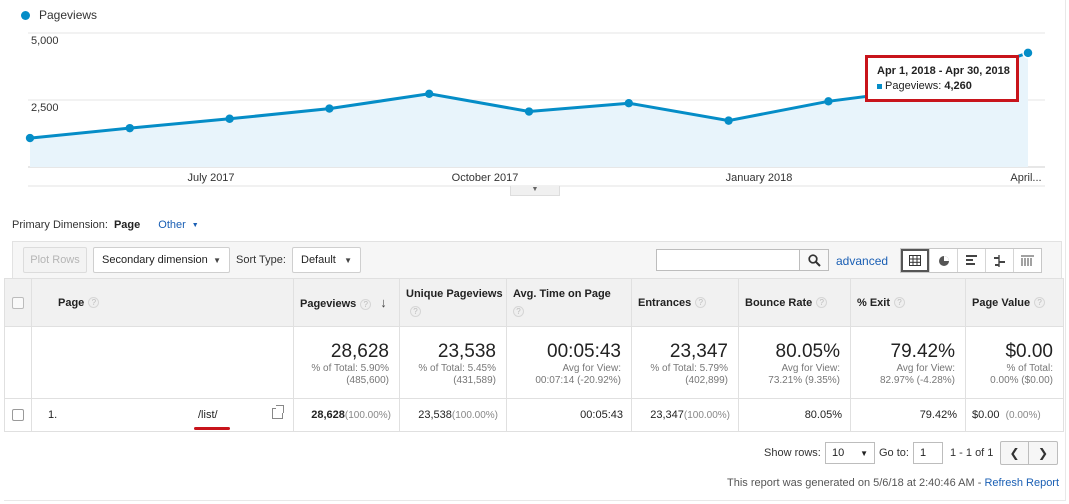 This screenshot has height=504, width=1069. What do you see at coordinates (943, 260) in the screenshot?
I see `pie-view-icon` at bounding box center [943, 260].